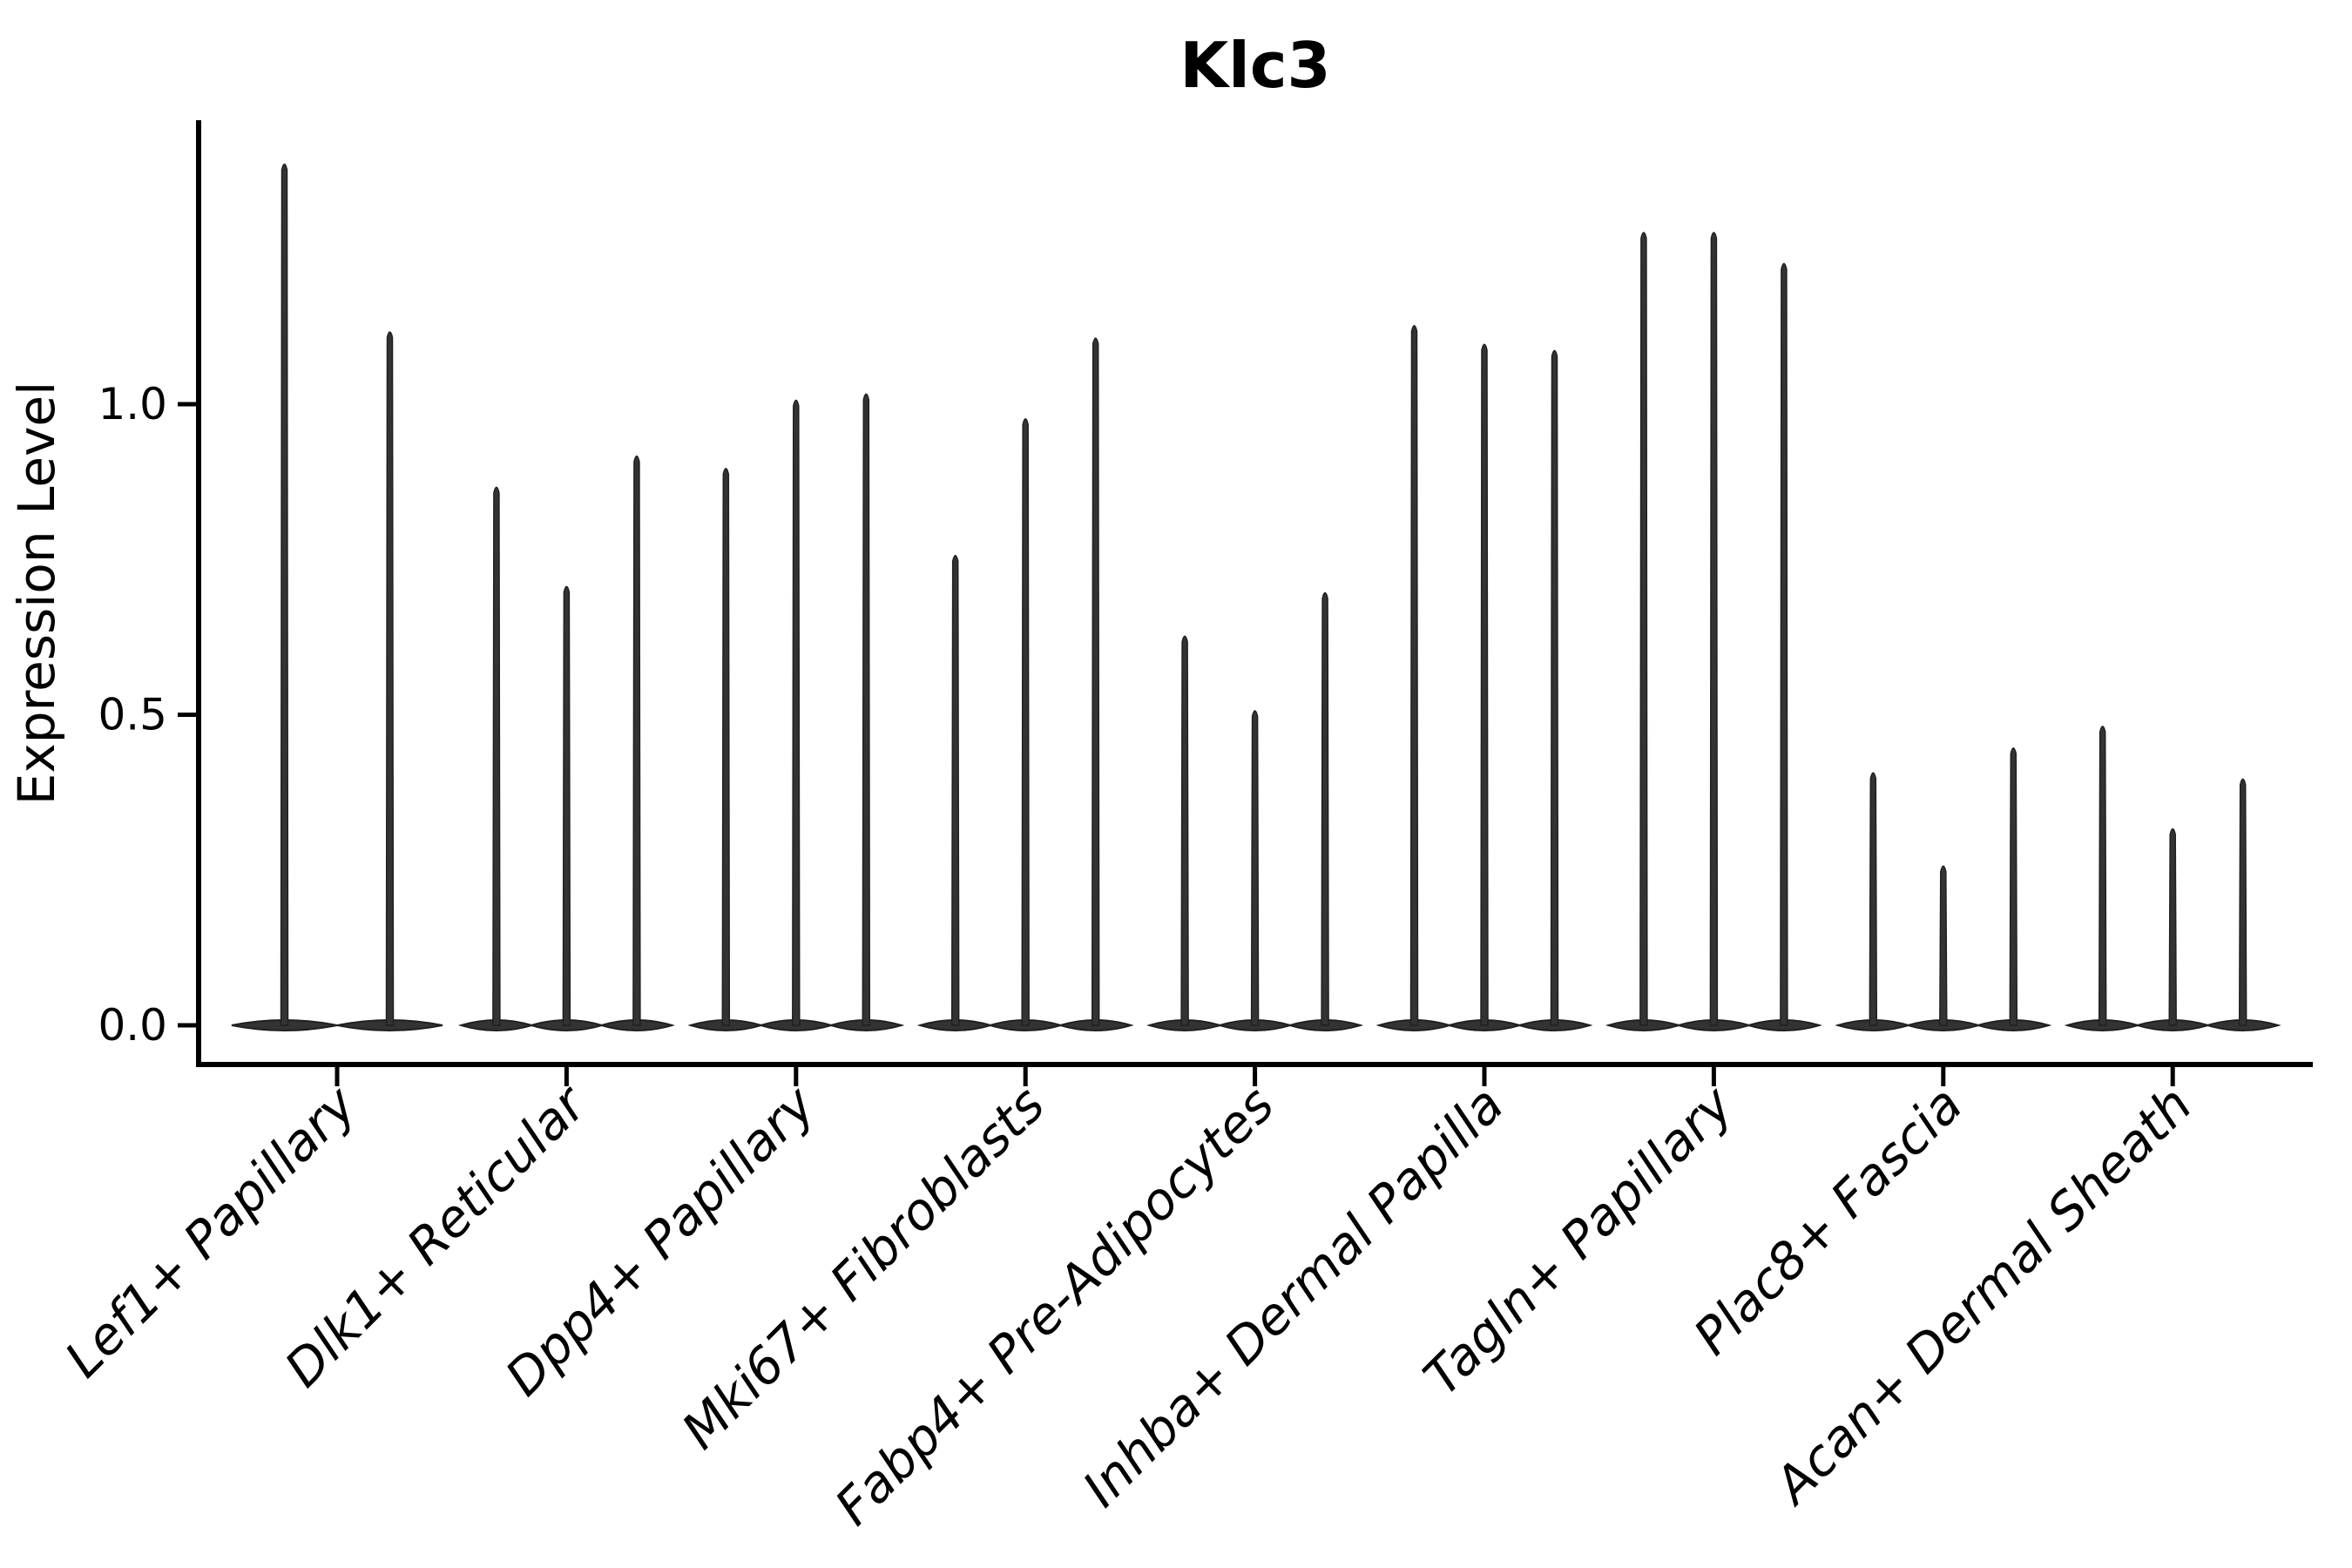  I want to click on x-tick-label: Inhba+ Dermal Papilla, so click(1293, 1296).